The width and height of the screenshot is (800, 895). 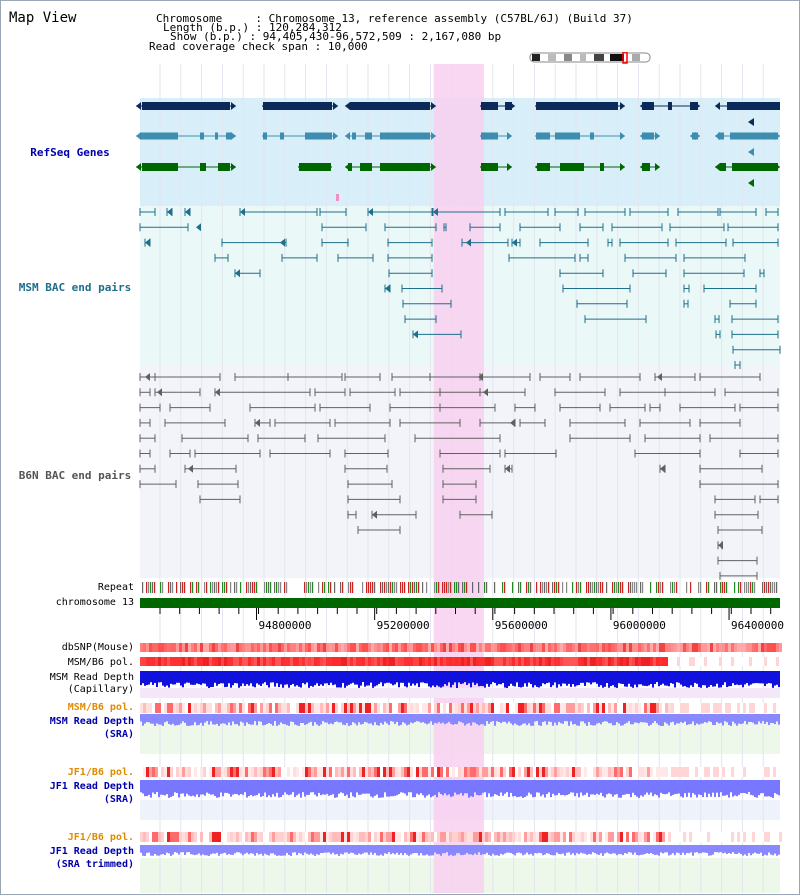 I want to click on refseq-gene-row3-arrow, so click(x=138, y=167).